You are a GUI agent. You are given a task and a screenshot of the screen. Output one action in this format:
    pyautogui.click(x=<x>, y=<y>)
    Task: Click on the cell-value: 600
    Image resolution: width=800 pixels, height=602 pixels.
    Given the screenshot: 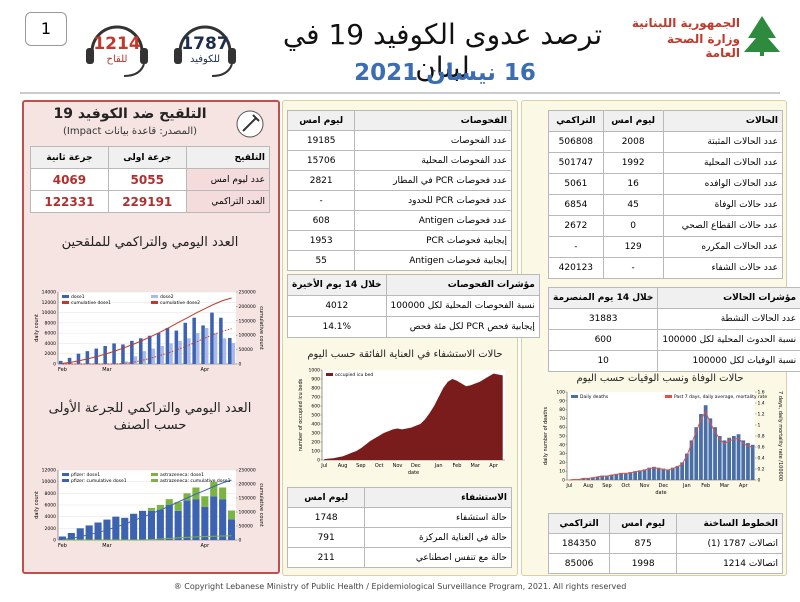 What is the action you would take?
    pyautogui.click(x=603, y=340)
    